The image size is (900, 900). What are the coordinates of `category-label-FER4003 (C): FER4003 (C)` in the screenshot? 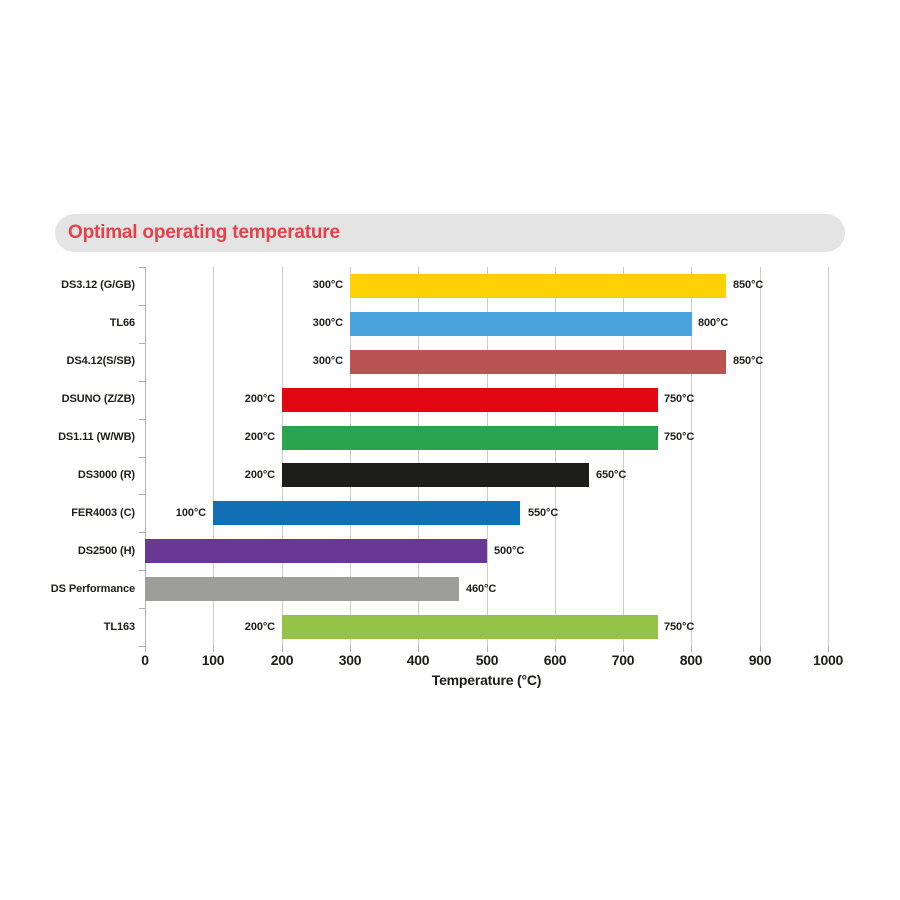 It's located at (103, 513).